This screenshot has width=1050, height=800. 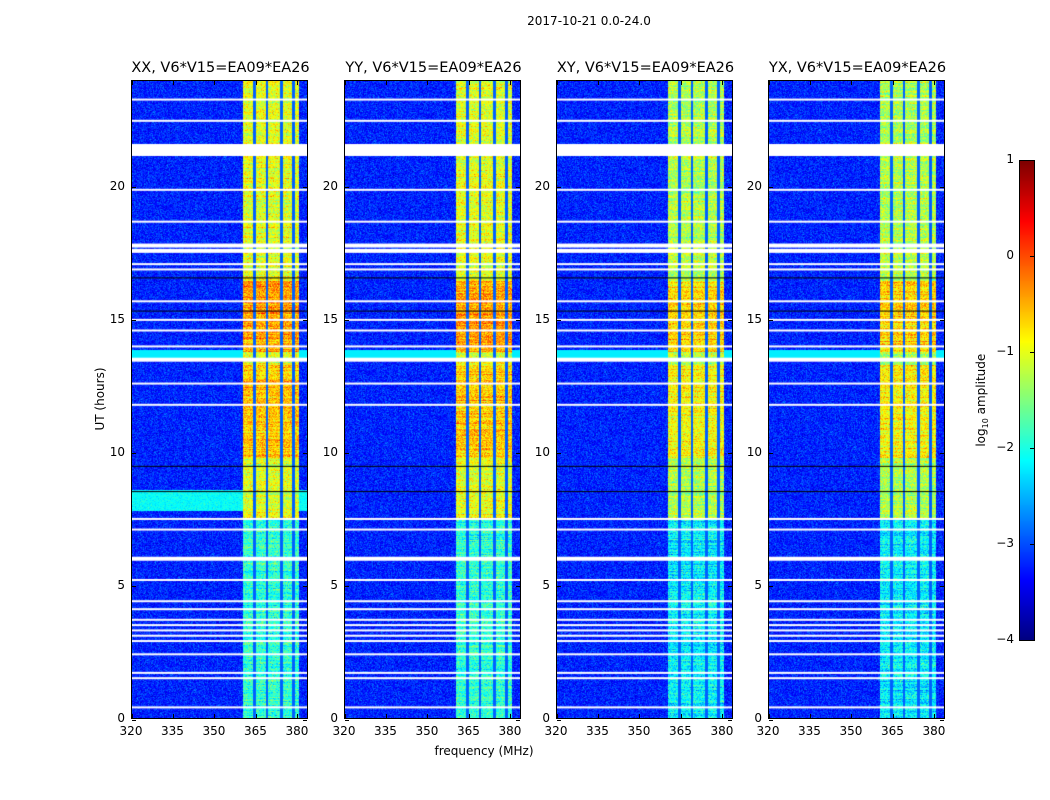 What do you see at coordinates (433, 390) in the screenshot?
I see `panel-yy: YY, V6*V15=EA09*EA26` at bounding box center [433, 390].